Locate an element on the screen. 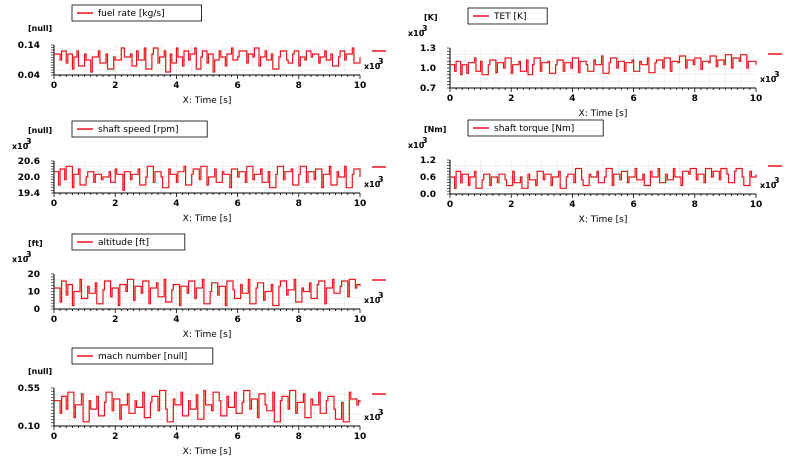 Image resolution: width=786 pixels, height=464 pixels. y-unit-label: [Nm] is located at coordinates (435, 129).